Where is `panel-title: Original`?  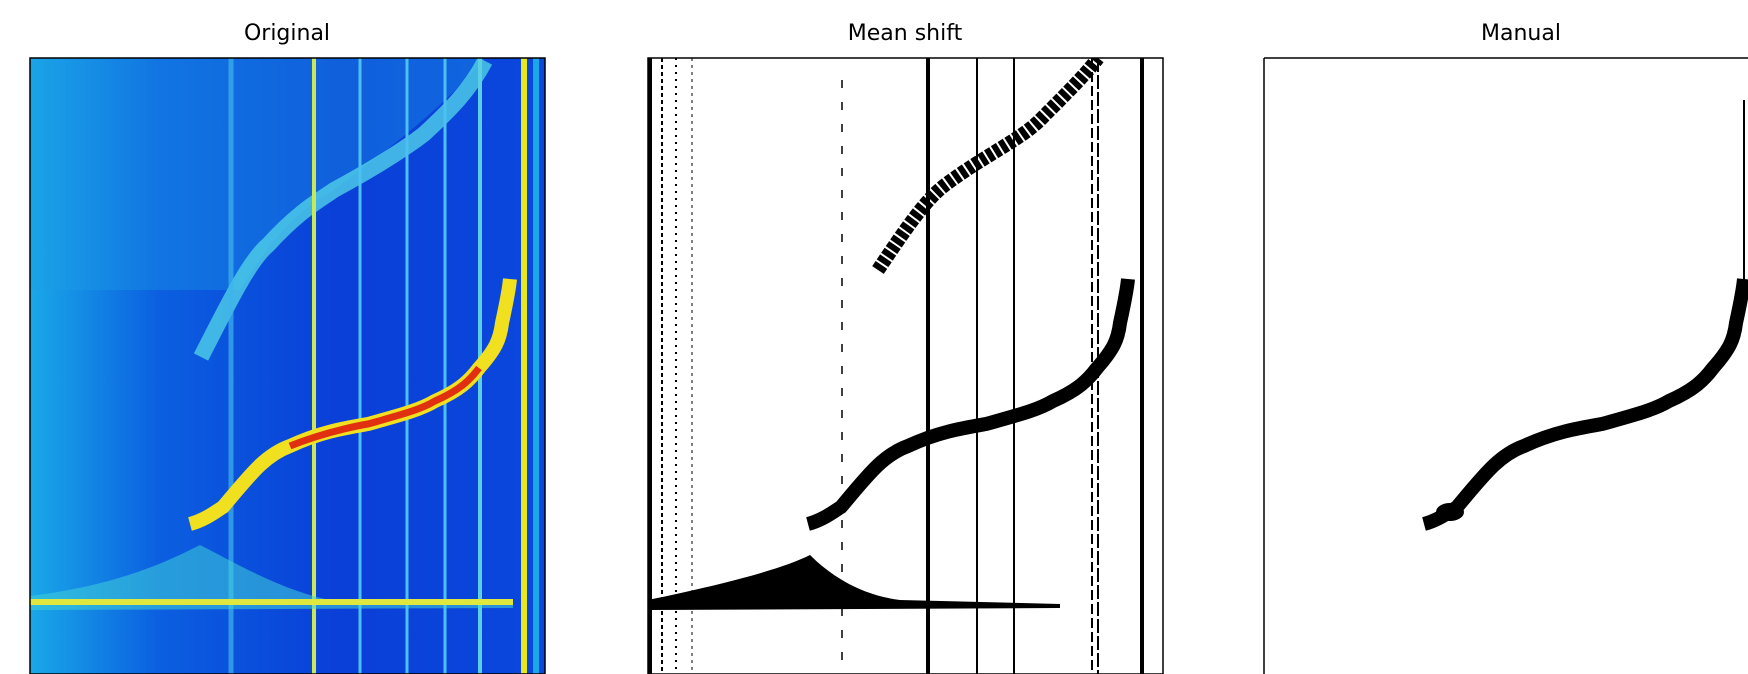
panel-title: Original is located at coordinates (287, 33).